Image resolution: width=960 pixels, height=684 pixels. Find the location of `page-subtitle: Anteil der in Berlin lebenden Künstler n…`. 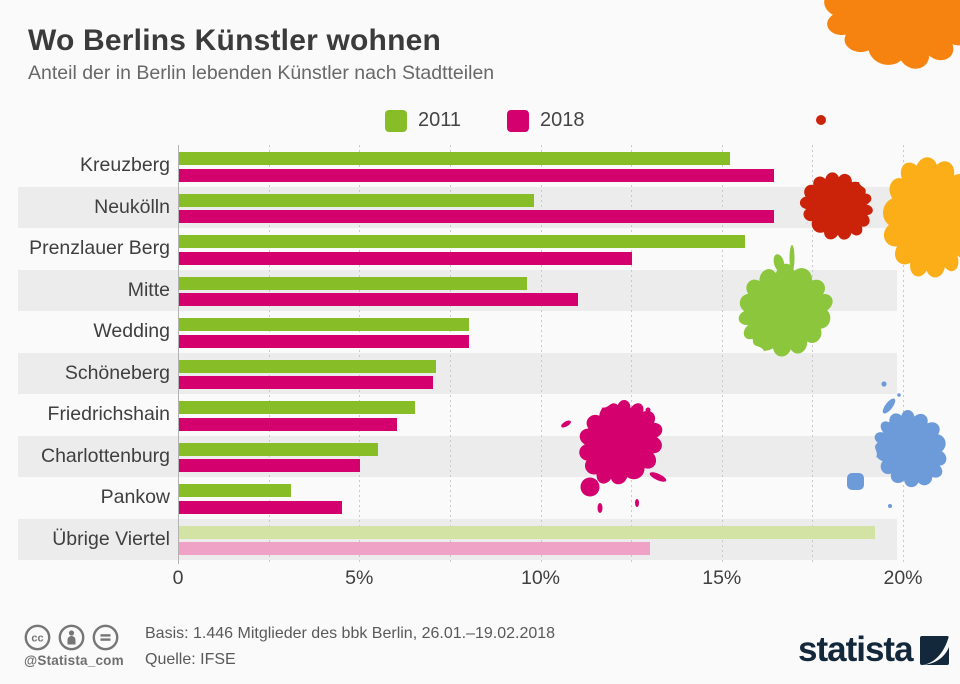

page-subtitle: Anteil der in Berlin lebenden Künstler n… is located at coordinates (261, 73).